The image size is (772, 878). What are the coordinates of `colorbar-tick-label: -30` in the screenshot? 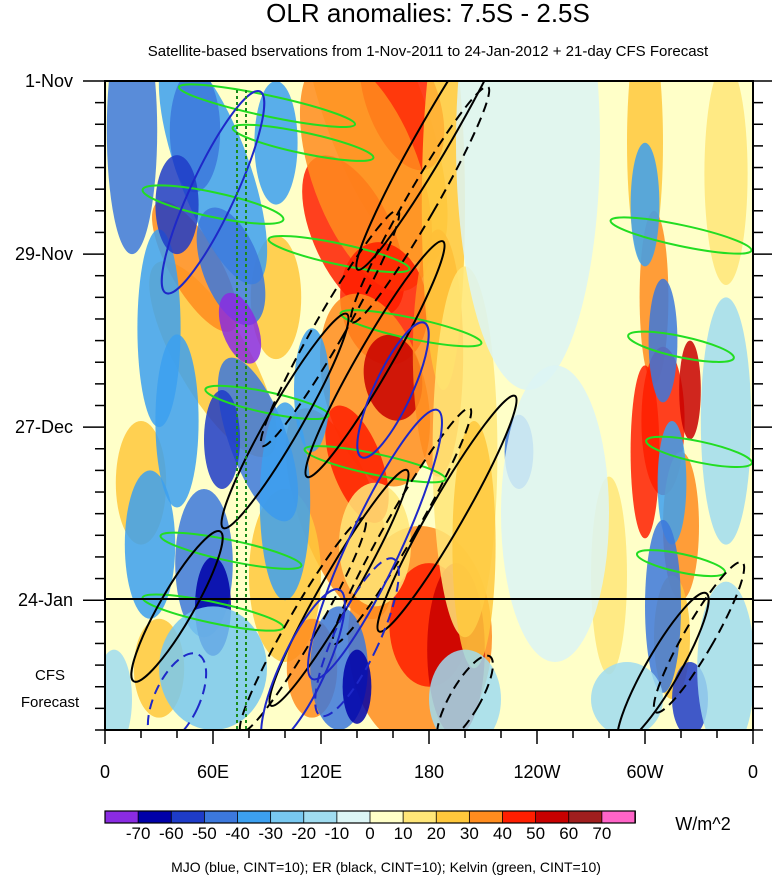 It's located at (270, 833).